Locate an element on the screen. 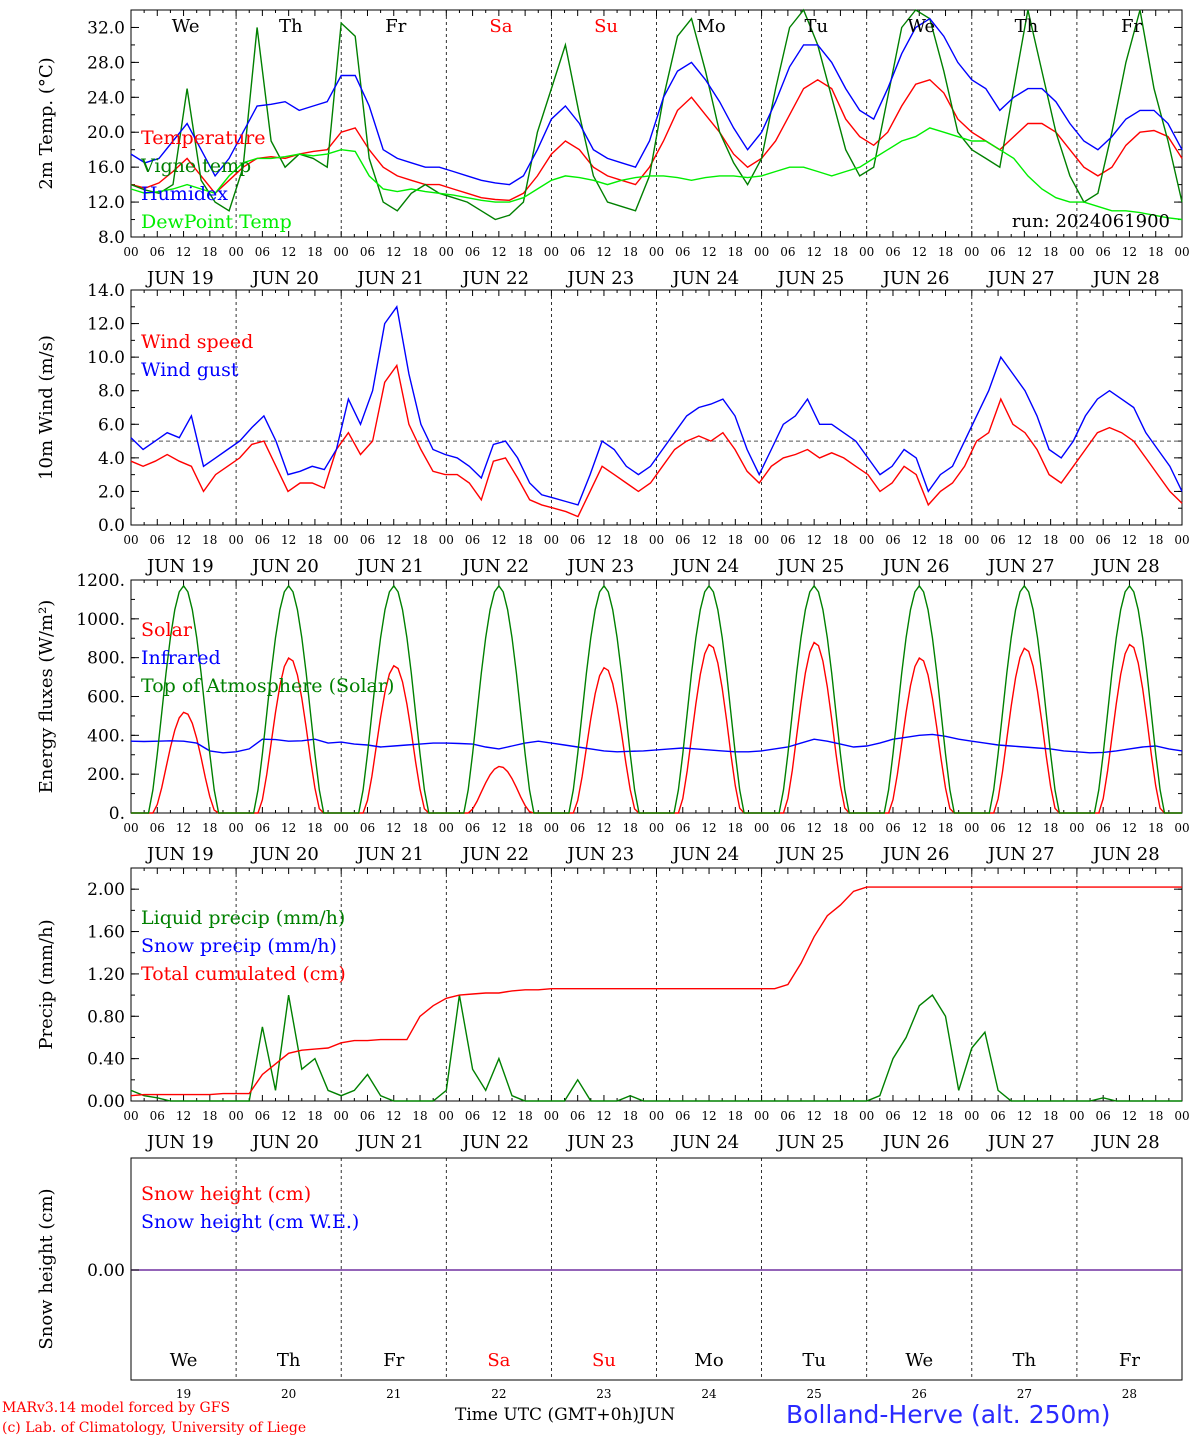 This screenshot has width=1194, height=1440. day-number-label: 28 is located at coordinates (1129, 1394).